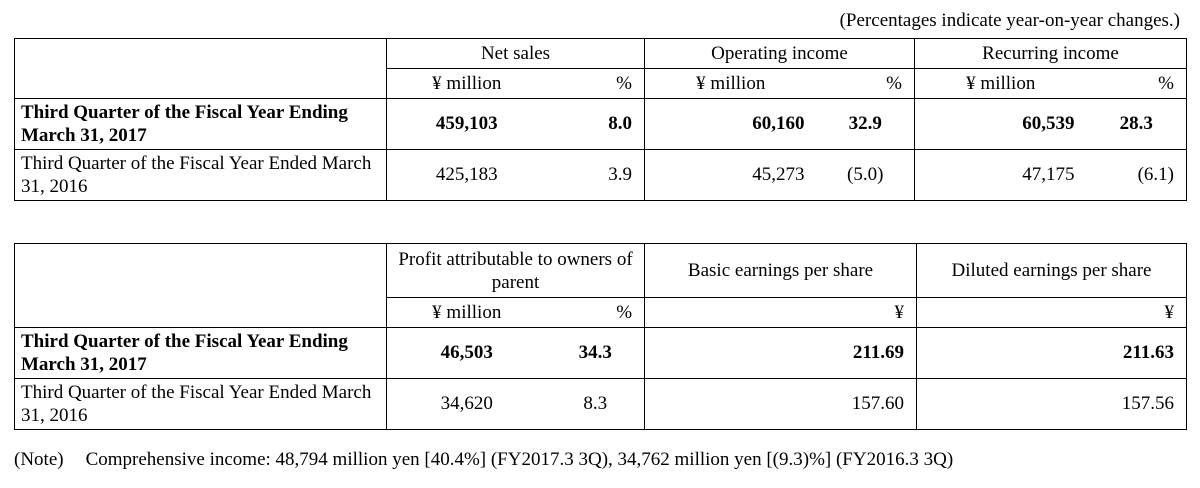 Image resolution: width=1200 pixels, height=488 pixels. Describe the element at coordinates (1136, 175) in the screenshot. I see `recurring-income-pct: (6.1)` at that location.